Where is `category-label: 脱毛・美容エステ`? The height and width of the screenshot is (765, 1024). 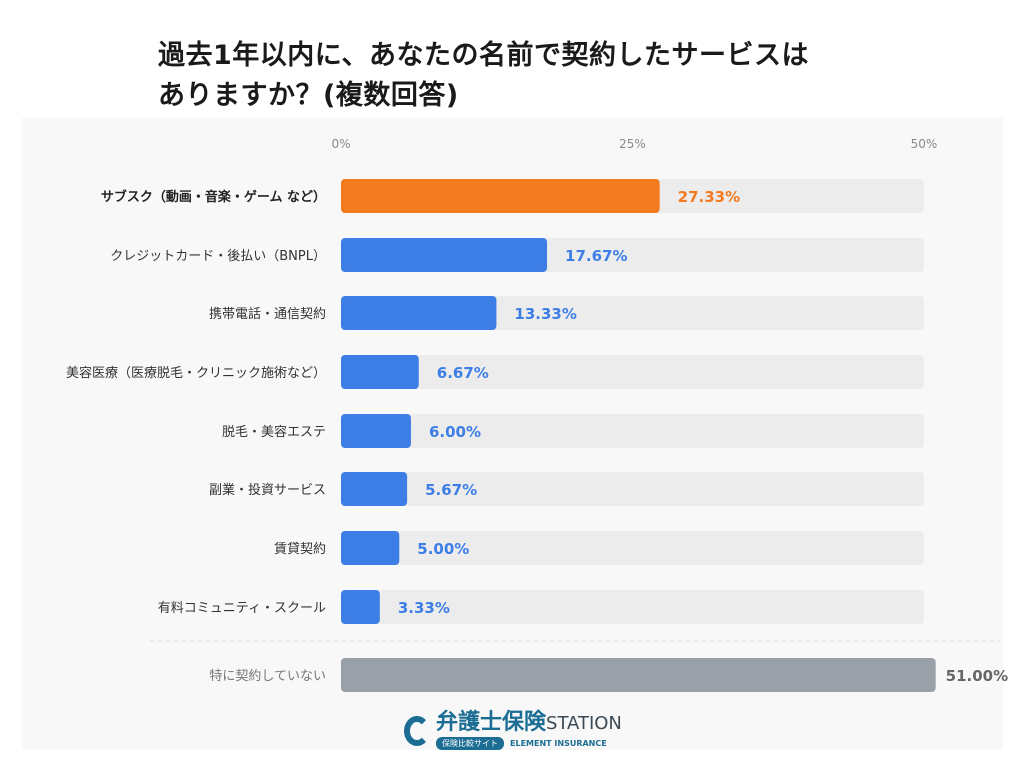
category-label: 脱毛・美容エステ is located at coordinates (274, 432).